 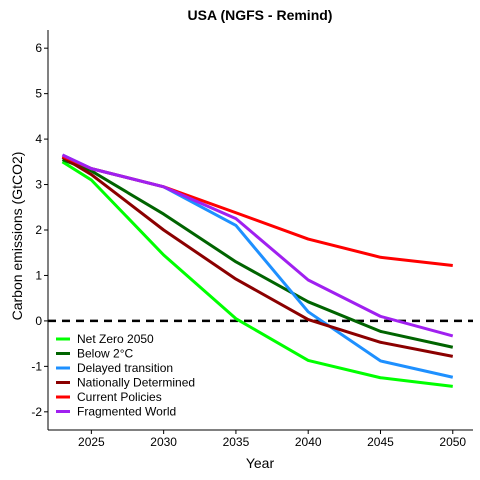 I want to click on x-tick-label: 2035, so click(x=236, y=442).